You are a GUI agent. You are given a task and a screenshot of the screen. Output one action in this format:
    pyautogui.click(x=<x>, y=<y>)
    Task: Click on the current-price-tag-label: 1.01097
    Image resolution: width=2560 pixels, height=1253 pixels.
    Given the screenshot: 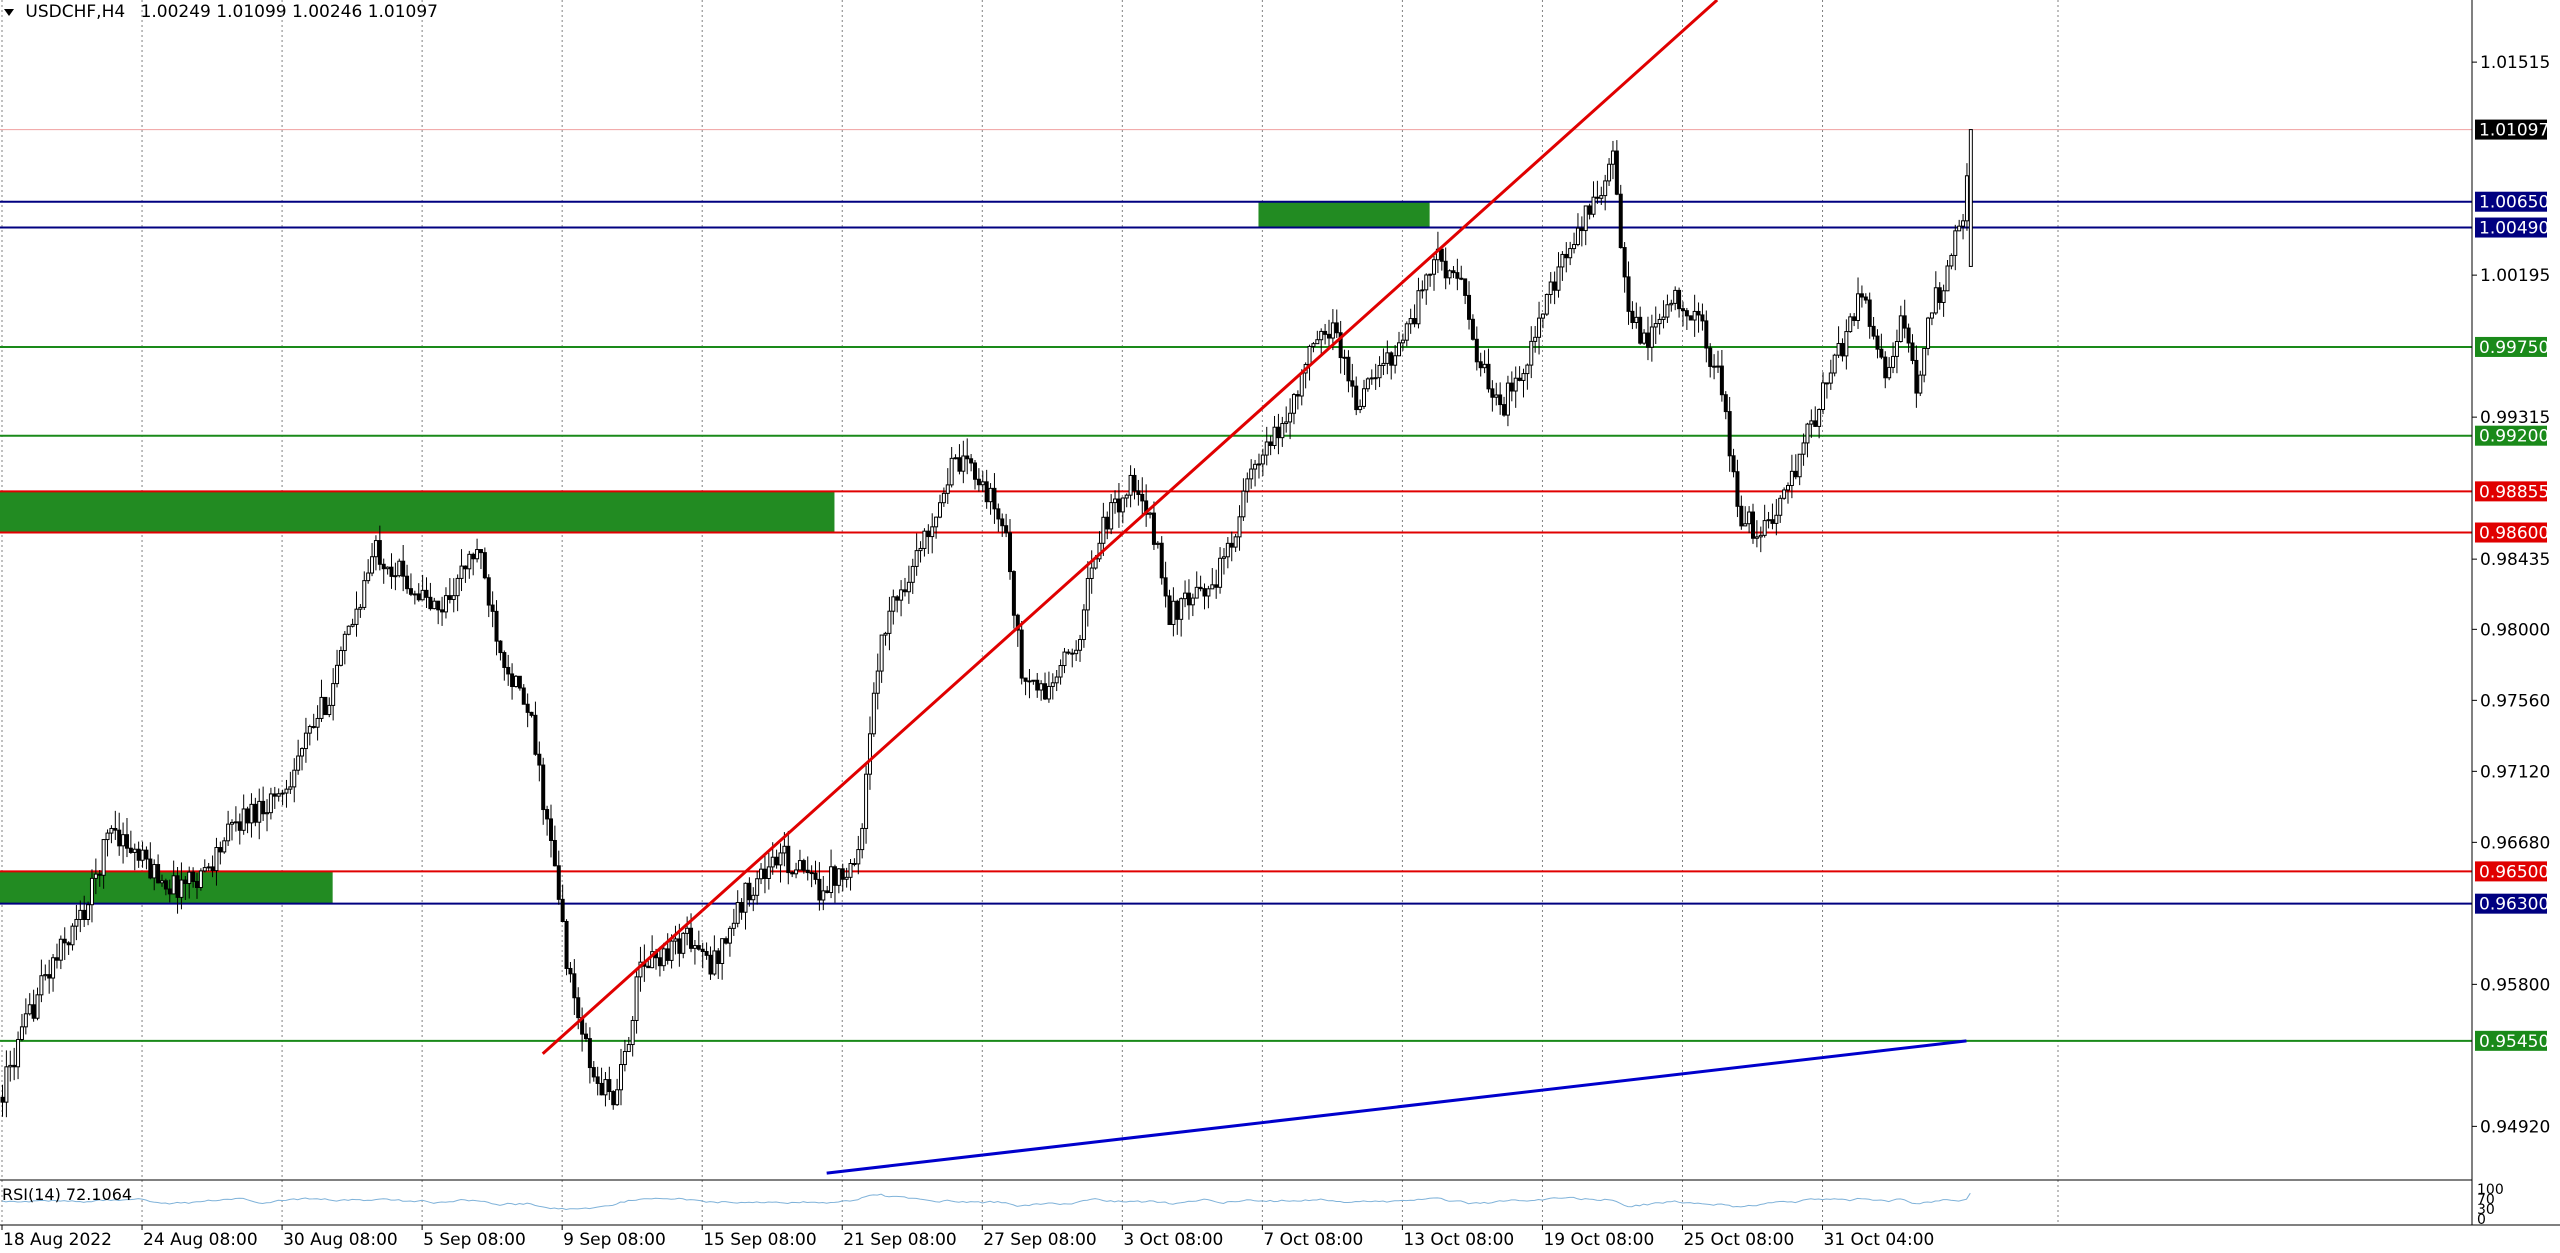 What is the action you would take?
    pyautogui.click(x=2514, y=131)
    